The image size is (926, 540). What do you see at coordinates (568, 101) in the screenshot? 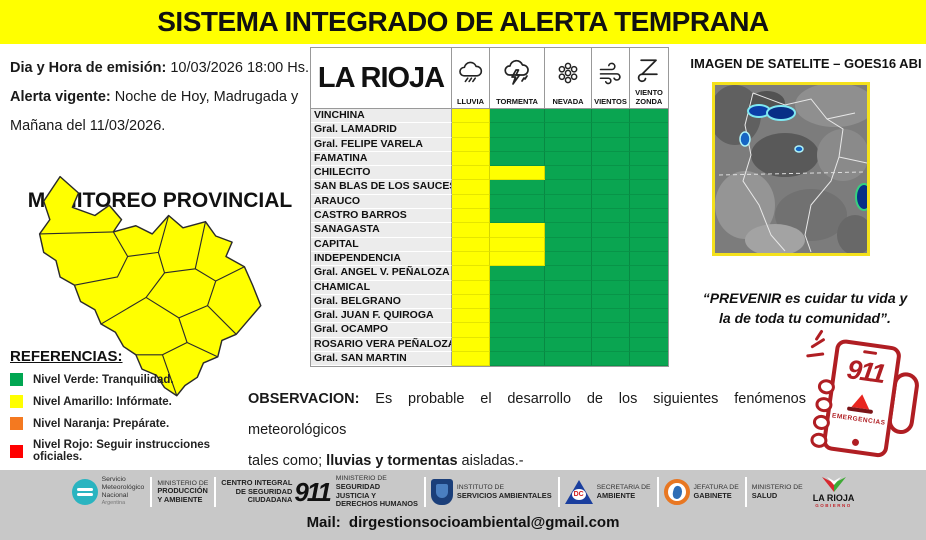
I see `column-label: NEVADA` at bounding box center [568, 101].